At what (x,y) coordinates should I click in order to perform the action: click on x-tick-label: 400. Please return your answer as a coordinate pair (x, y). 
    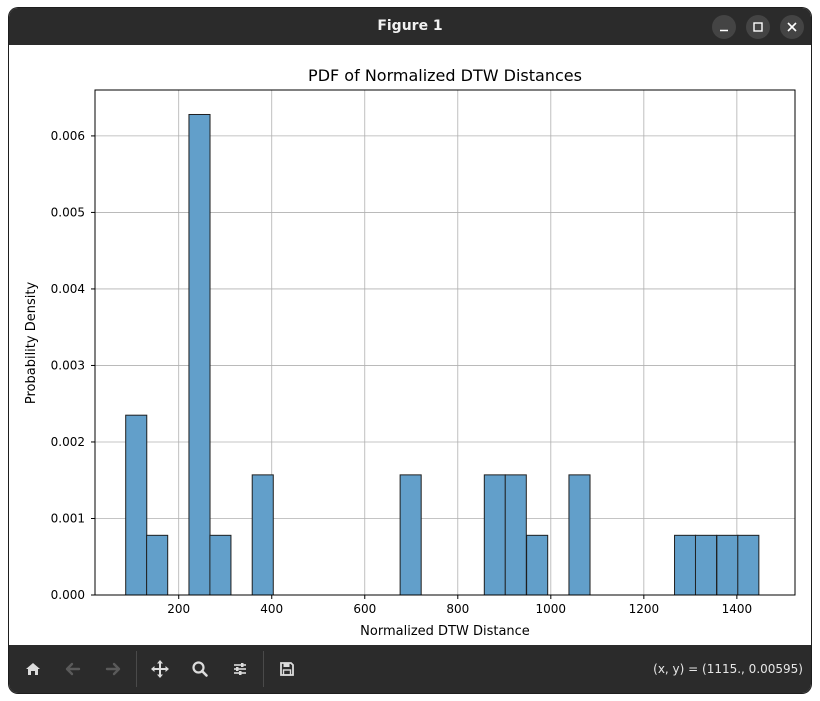
    Looking at the image, I should click on (271, 609).